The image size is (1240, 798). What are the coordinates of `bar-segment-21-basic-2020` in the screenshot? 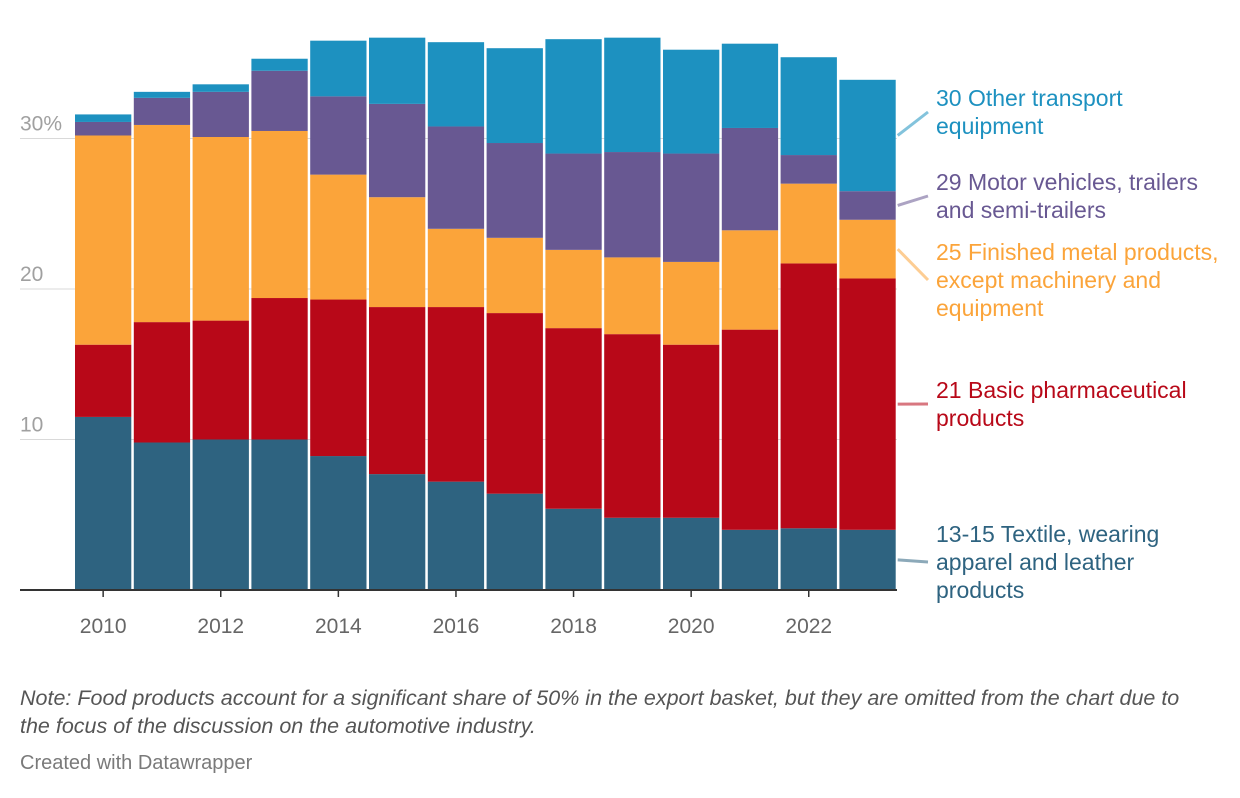 It's located at (691, 431).